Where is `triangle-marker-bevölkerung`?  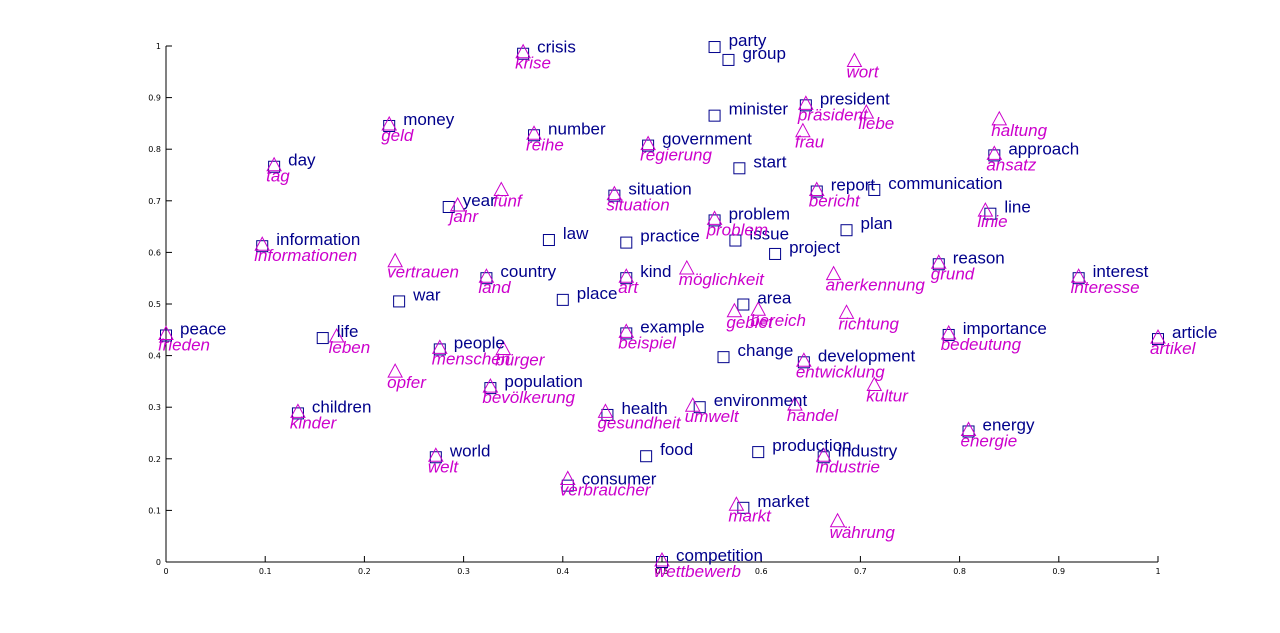
triangle-marker-bevölkerung is located at coordinates (490, 385).